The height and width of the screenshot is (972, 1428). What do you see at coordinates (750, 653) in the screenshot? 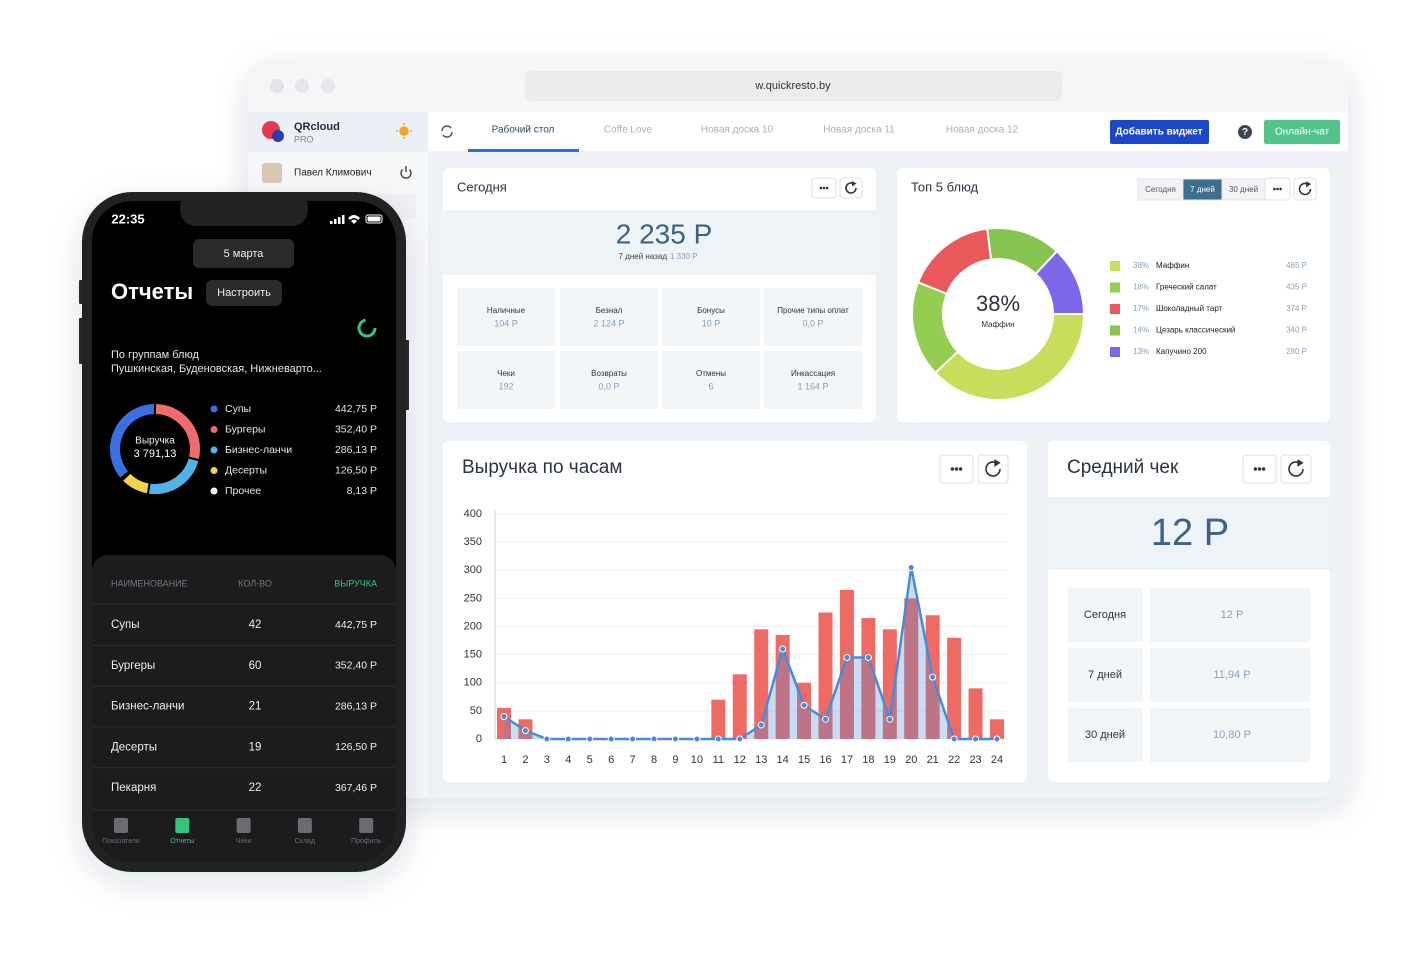
I see `line` at bounding box center [750, 653].